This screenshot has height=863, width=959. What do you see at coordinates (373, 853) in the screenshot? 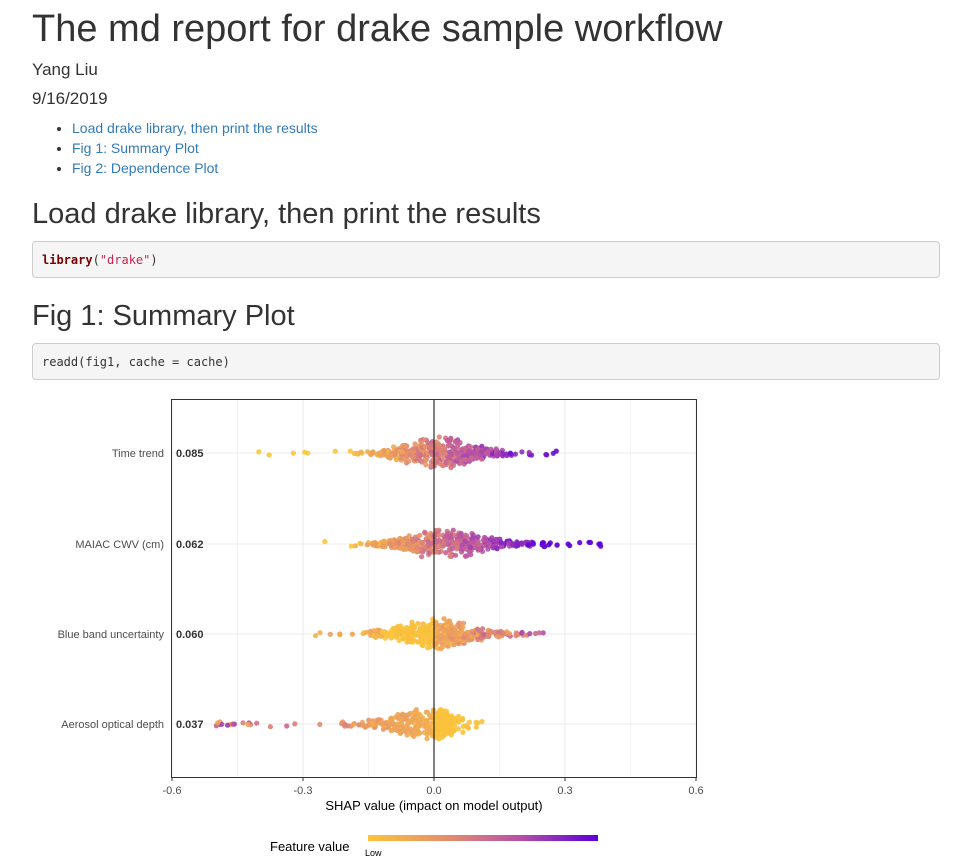
I see `legend-low-label: Low` at bounding box center [373, 853].